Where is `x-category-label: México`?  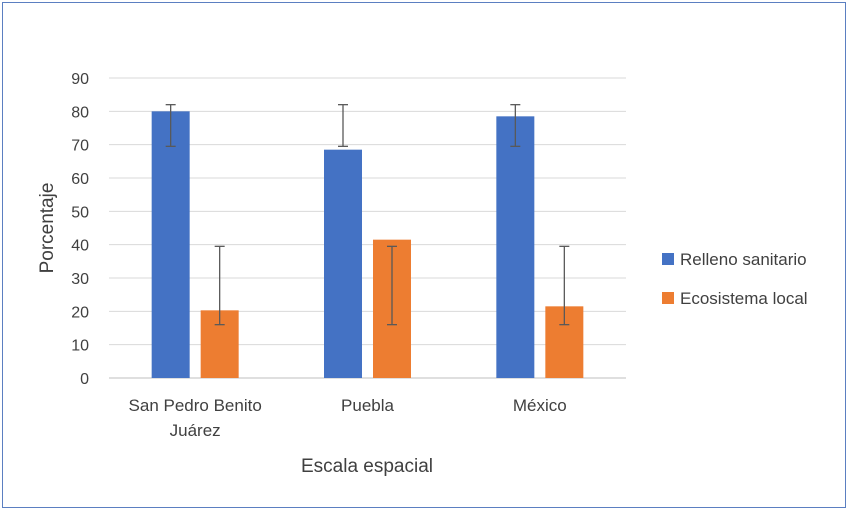
x-category-label: México is located at coordinates (540, 405).